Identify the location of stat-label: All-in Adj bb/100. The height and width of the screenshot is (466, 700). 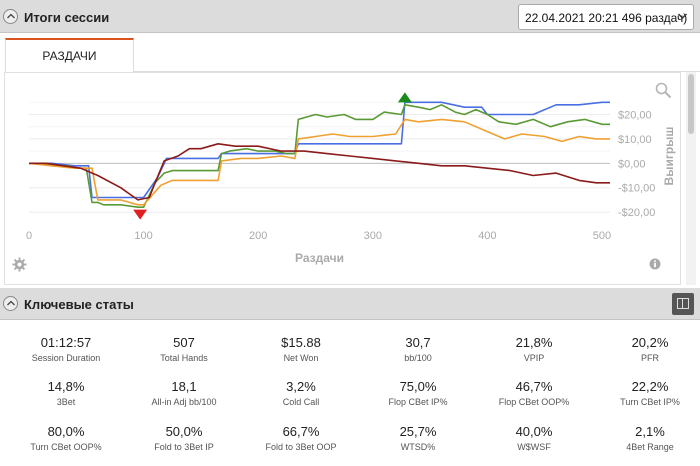
(184, 402).